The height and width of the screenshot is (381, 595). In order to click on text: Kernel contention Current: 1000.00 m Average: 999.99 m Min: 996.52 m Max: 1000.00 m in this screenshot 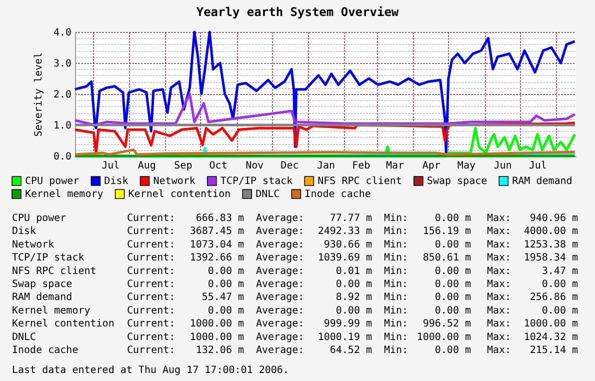, I will do `click(295, 324)`.